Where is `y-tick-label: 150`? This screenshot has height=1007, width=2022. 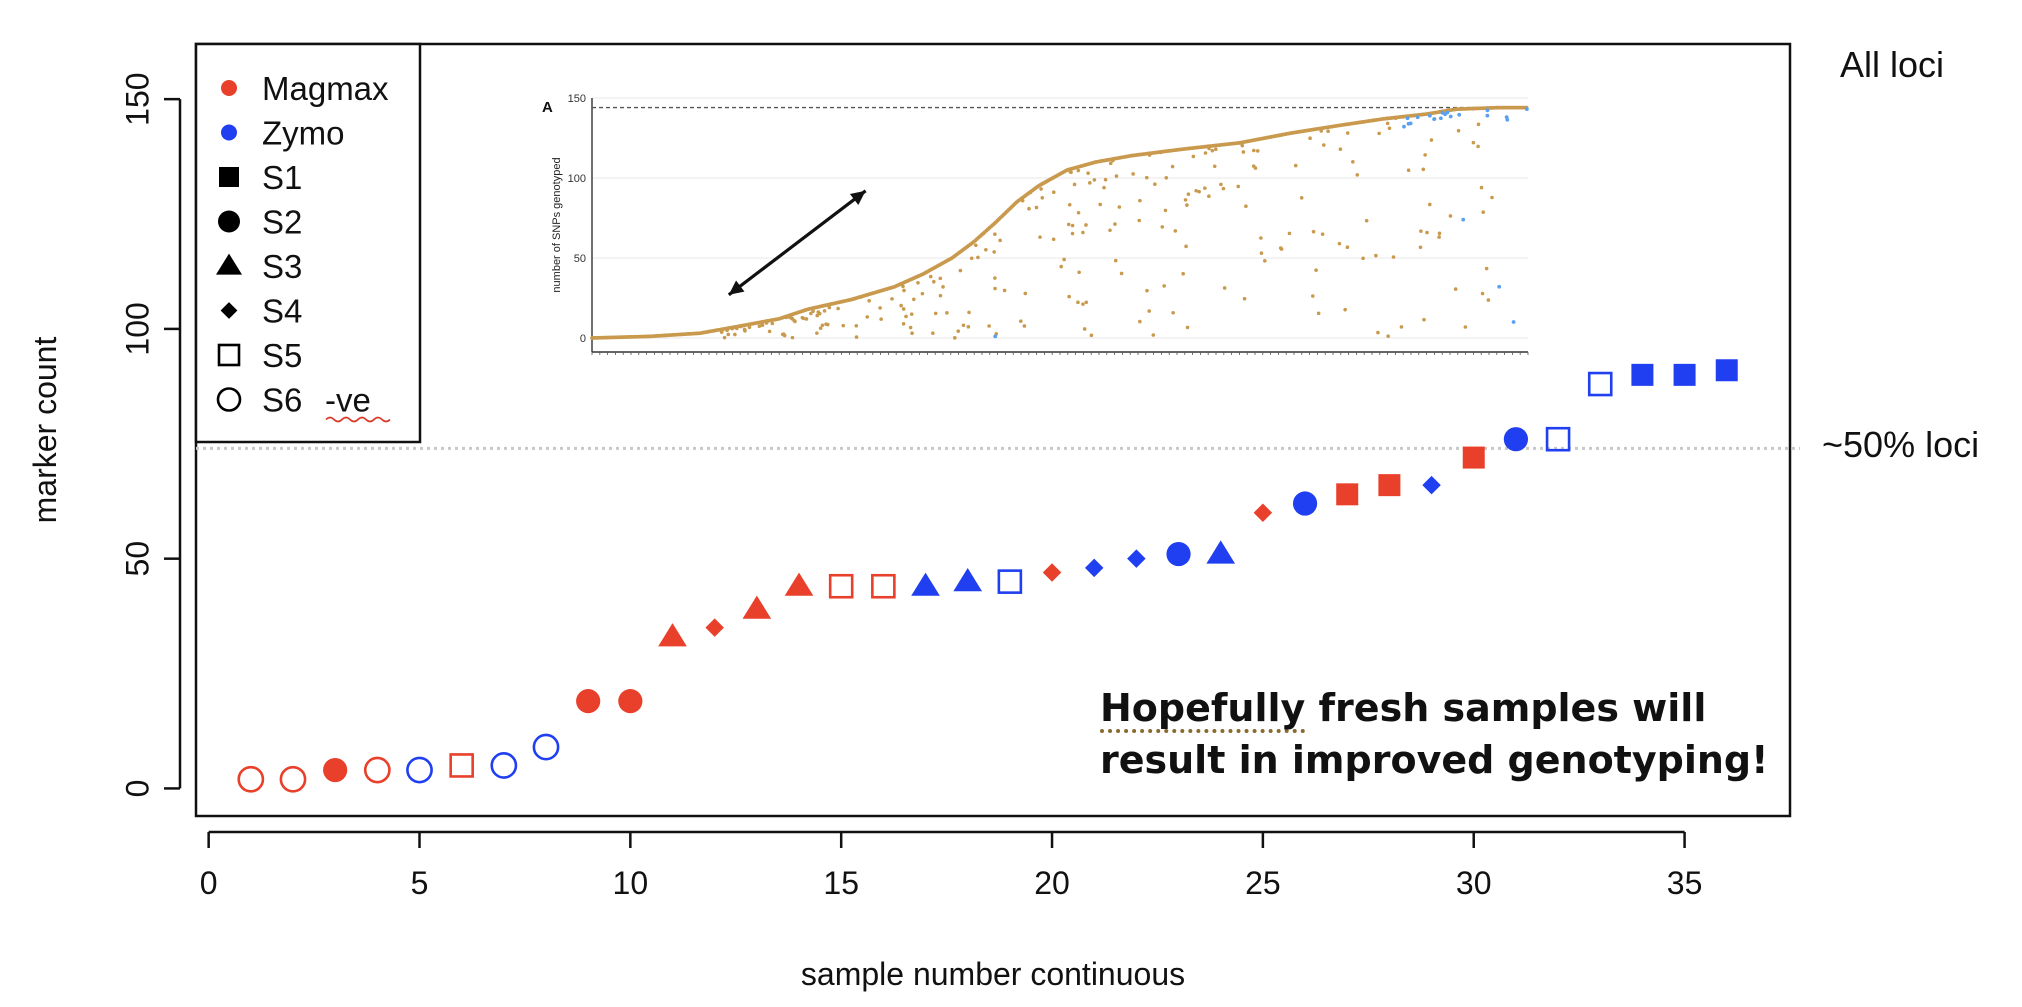 y-tick-label: 150 is located at coordinates (137, 98).